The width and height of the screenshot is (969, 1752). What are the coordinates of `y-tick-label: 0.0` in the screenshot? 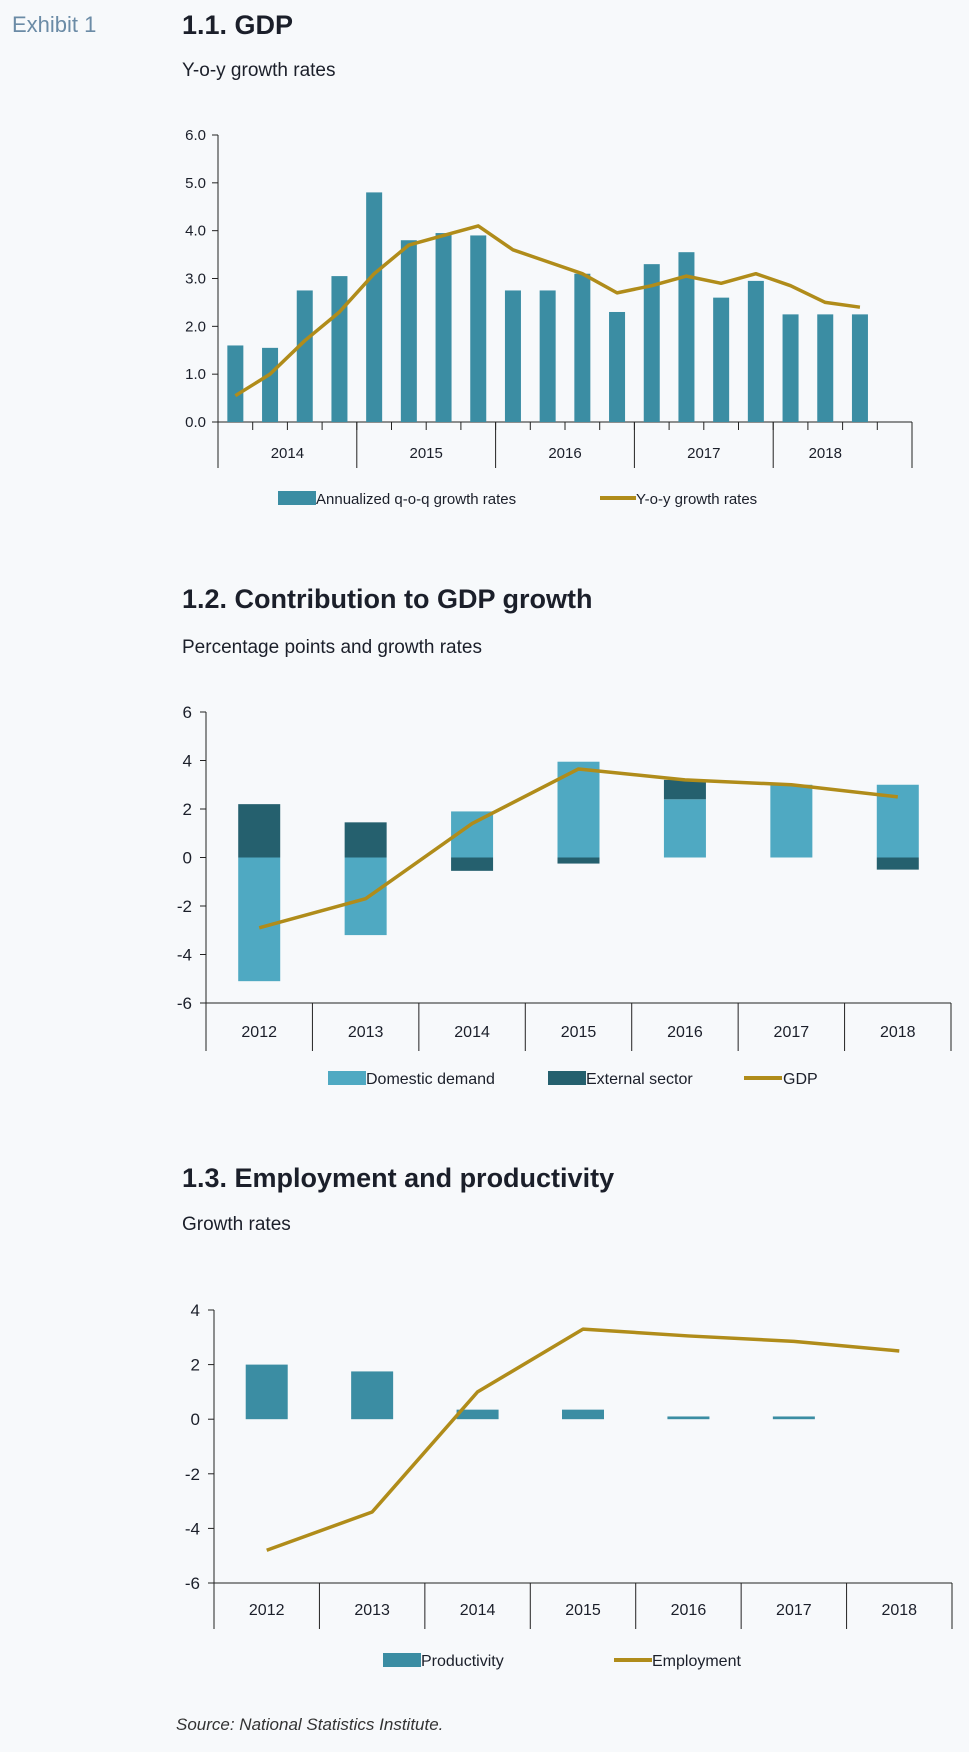 It's located at (195, 422).